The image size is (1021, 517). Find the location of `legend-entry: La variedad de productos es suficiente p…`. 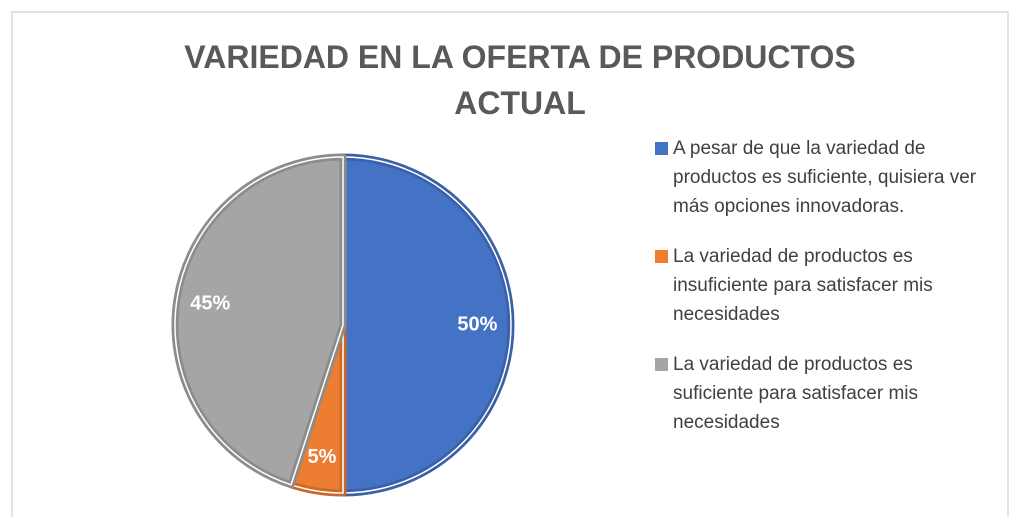

legend-entry: La variedad de productos es suficiente p… is located at coordinates (820, 393).